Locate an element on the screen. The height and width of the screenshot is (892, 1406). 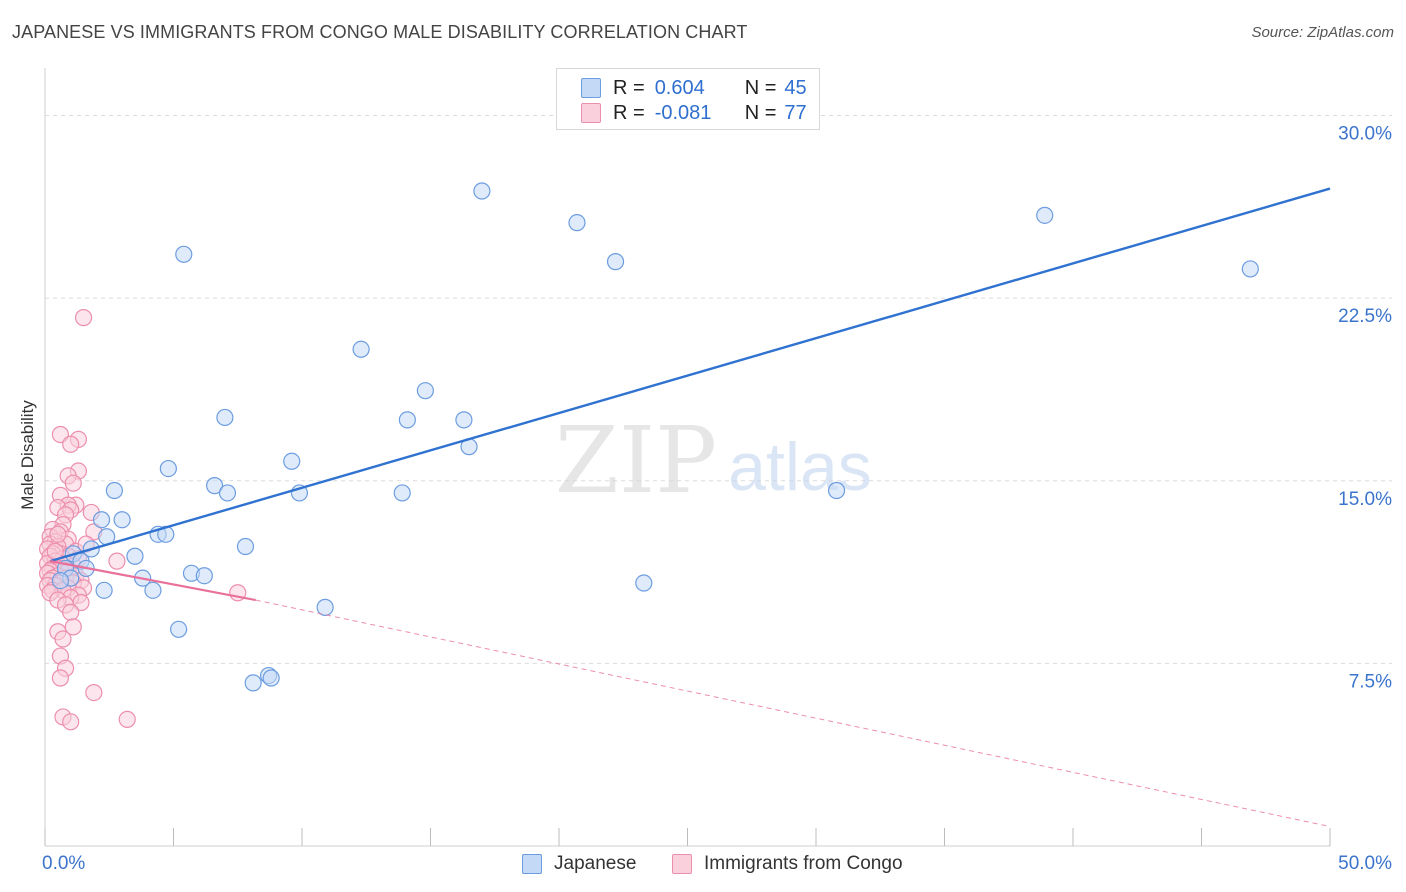
legend-congo-label: Immigrants from Congo is located at coordinates (803, 863).